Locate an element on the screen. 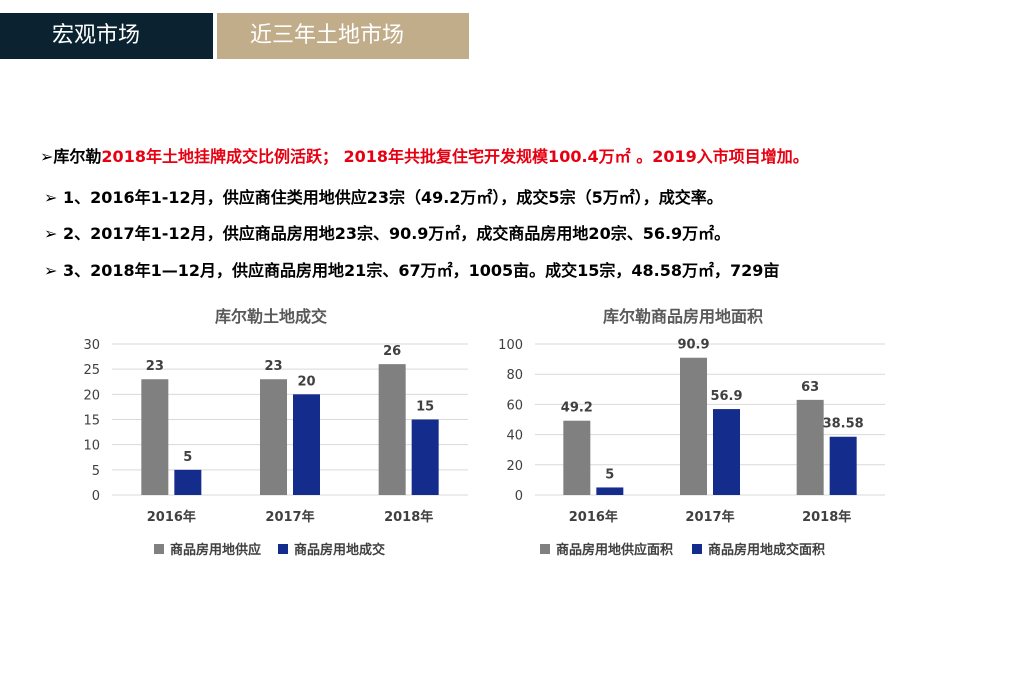 The width and height of the screenshot is (1024, 696). chart-1-xtick: 2016年 is located at coordinates (171, 517).